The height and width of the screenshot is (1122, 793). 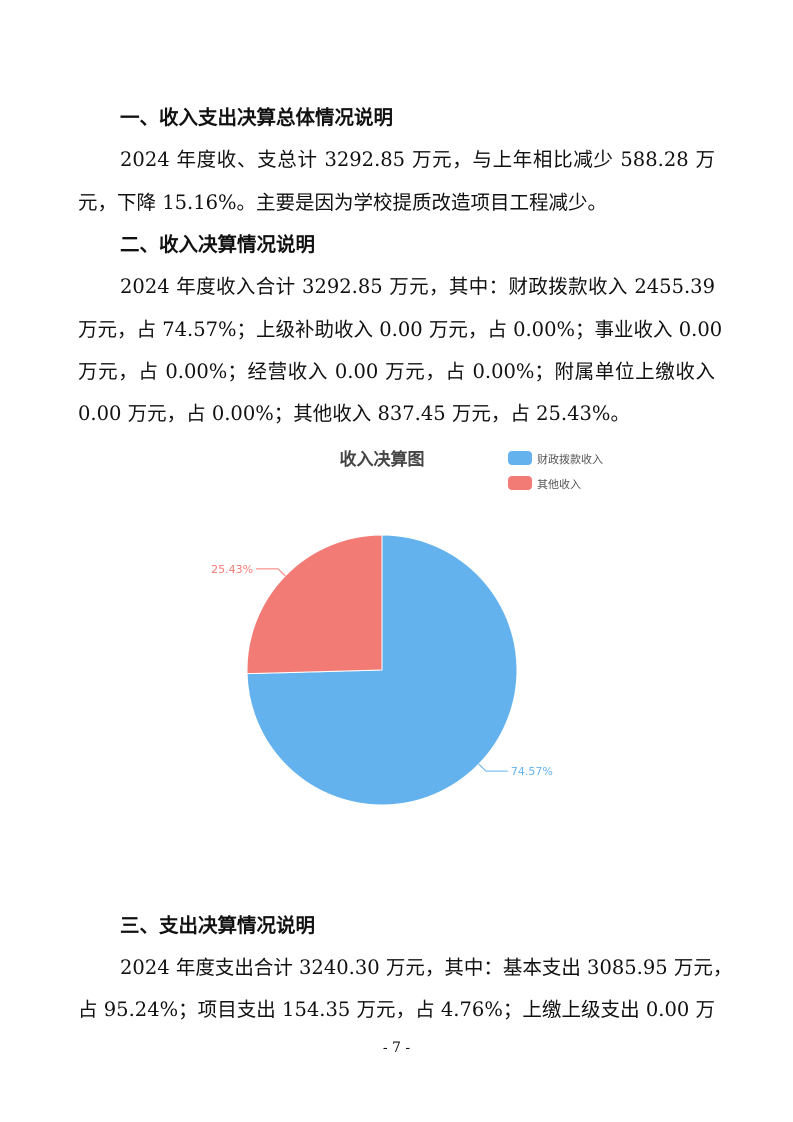 I want to click on paragraph-line: 元，下降 15.16%。主要是因为学校提质改造项目工程减少。, so click(x=343, y=202).